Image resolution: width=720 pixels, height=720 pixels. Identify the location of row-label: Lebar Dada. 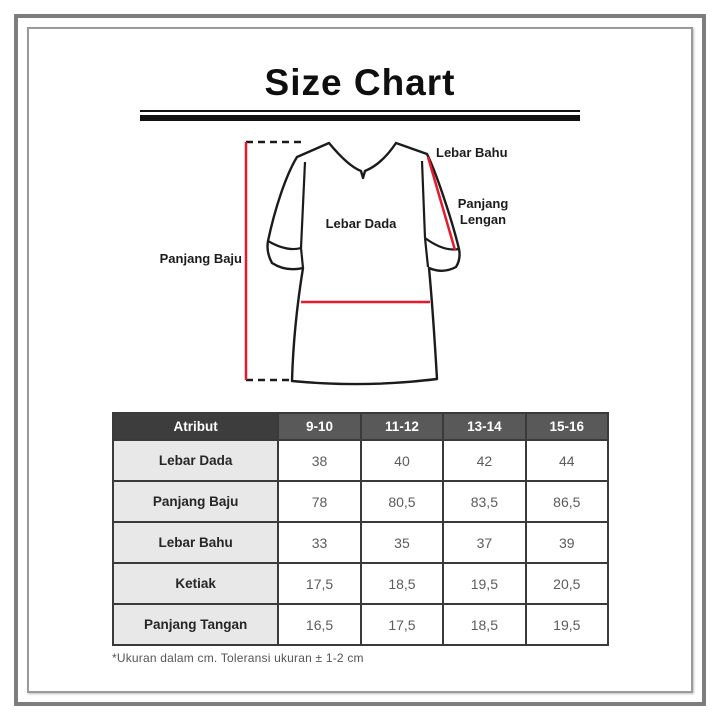
(195, 460).